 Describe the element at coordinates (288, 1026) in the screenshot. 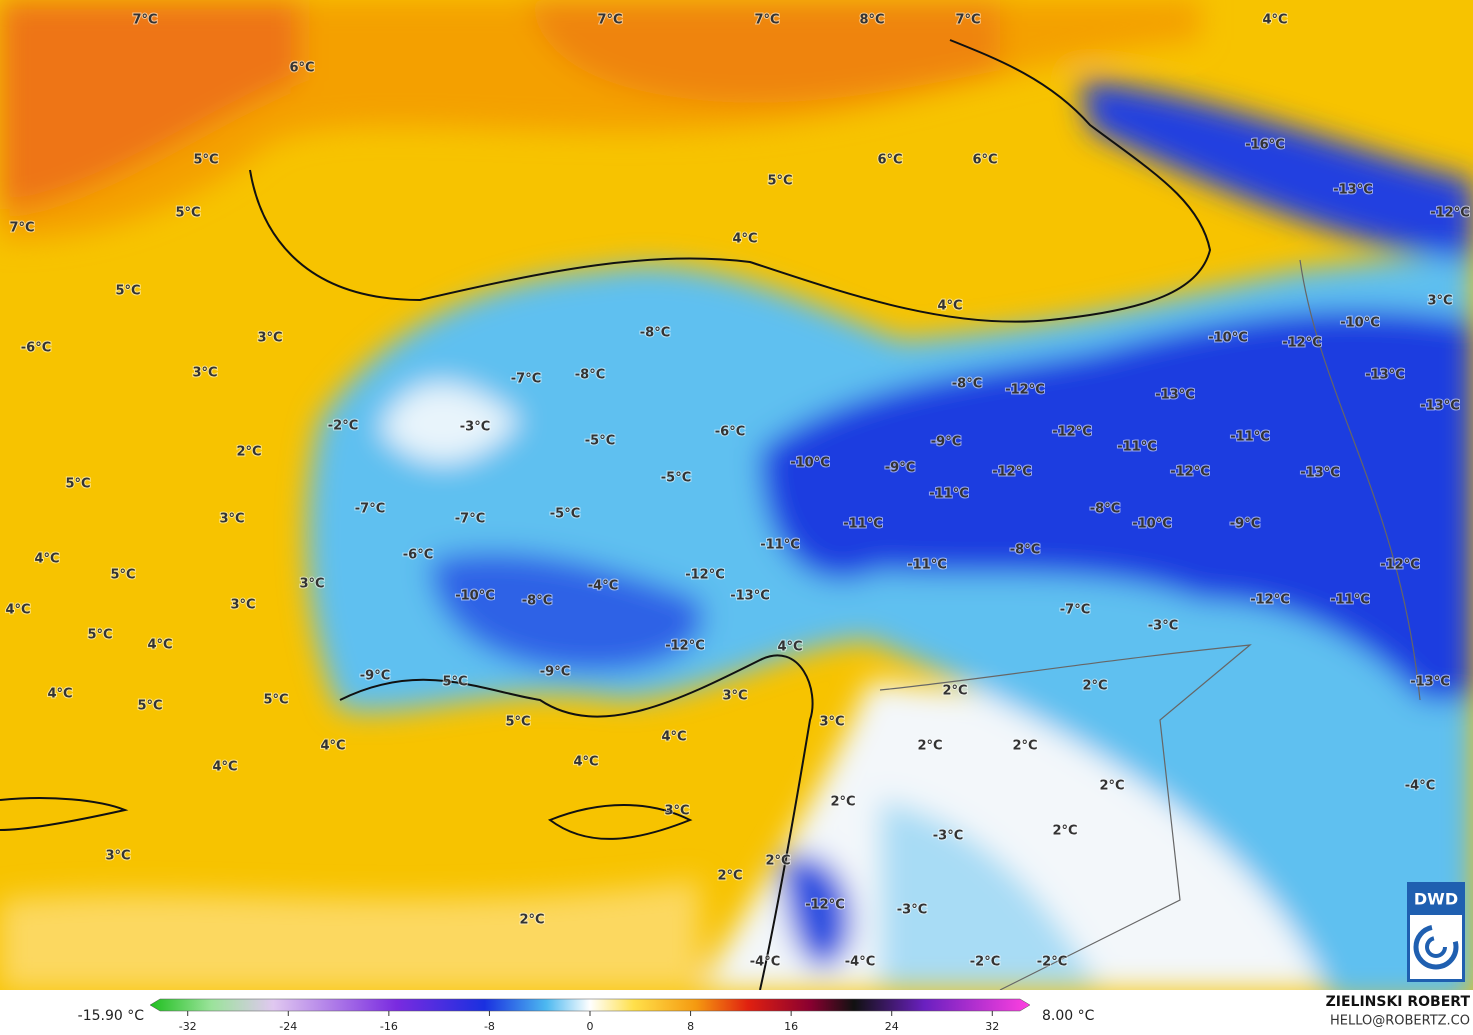

I see `colorbar-tick-label: -24` at that location.